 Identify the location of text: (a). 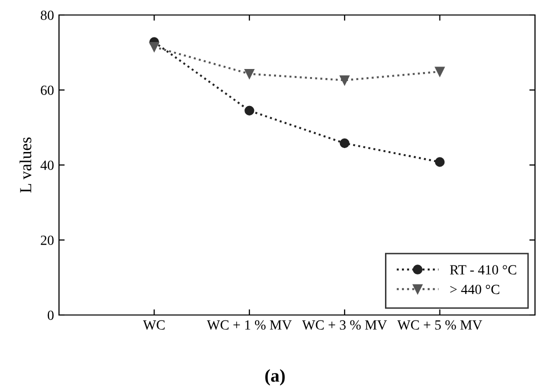
(275, 377).